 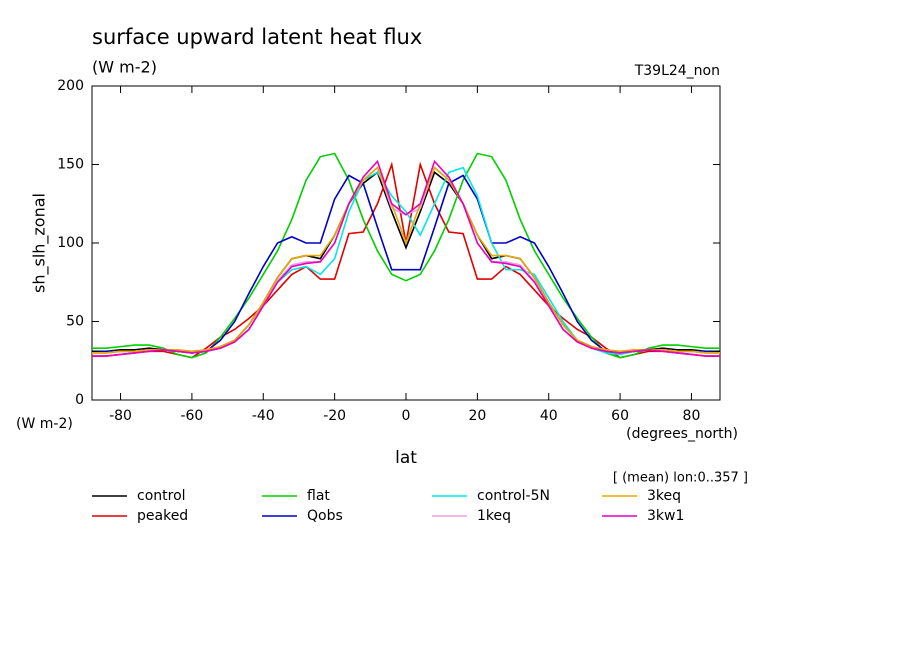 What do you see at coordinates (549, 416) in the screenshot?
I see `x-tick-label: 40` at bounding box center [549, 416].